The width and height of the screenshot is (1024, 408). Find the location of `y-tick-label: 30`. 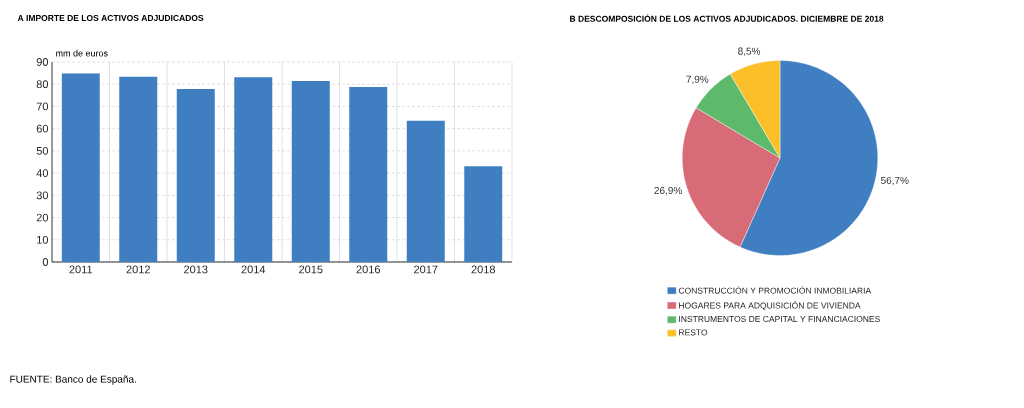

y-tick-label: 30 is located at coordinates (42, 195).